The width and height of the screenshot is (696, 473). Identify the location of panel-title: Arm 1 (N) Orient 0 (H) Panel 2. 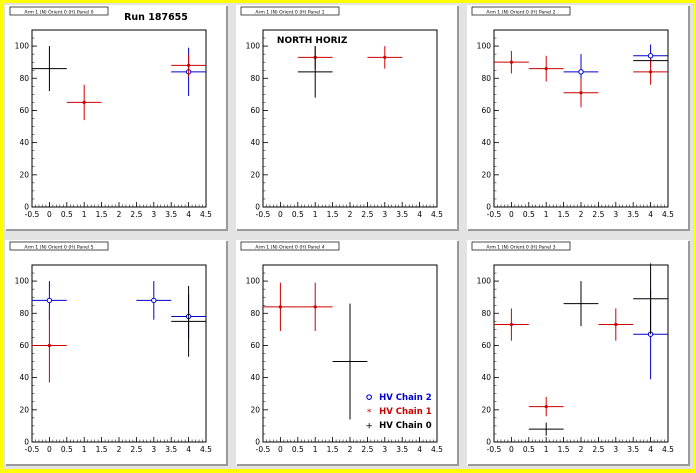
(520, 12).